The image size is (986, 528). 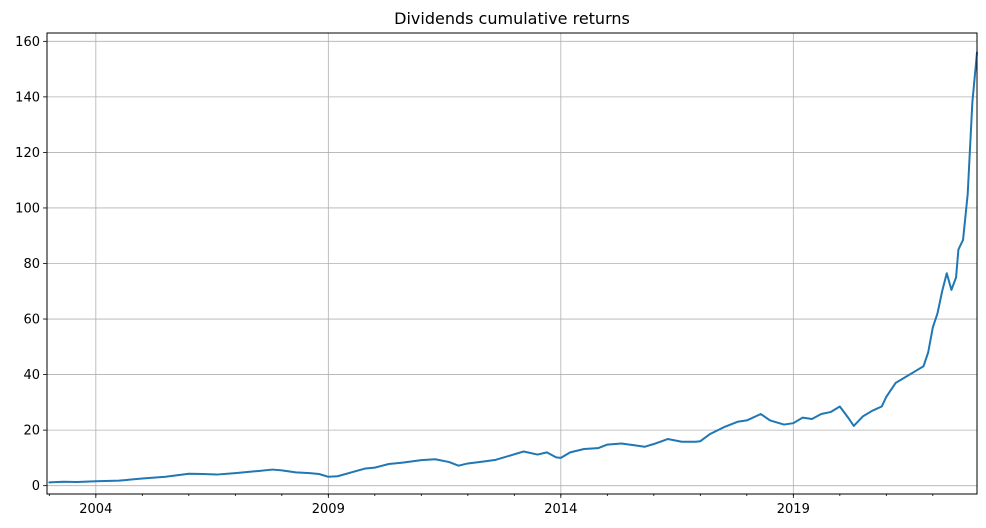 What do you see at coordinates (27, 42) in the screenshot?
I see `y-tick-label: 160` at bounding box center [27, 42].